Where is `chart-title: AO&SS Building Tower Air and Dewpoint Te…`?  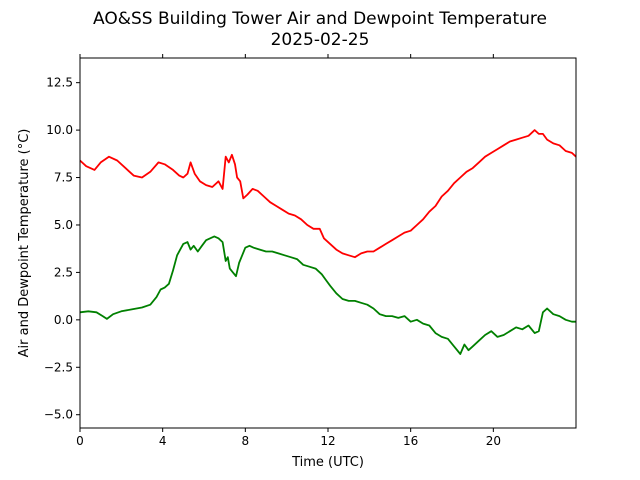 chart-title: AO&SS Building Tower Air and Dewpoint Te… is located at coordinates (320, 19).